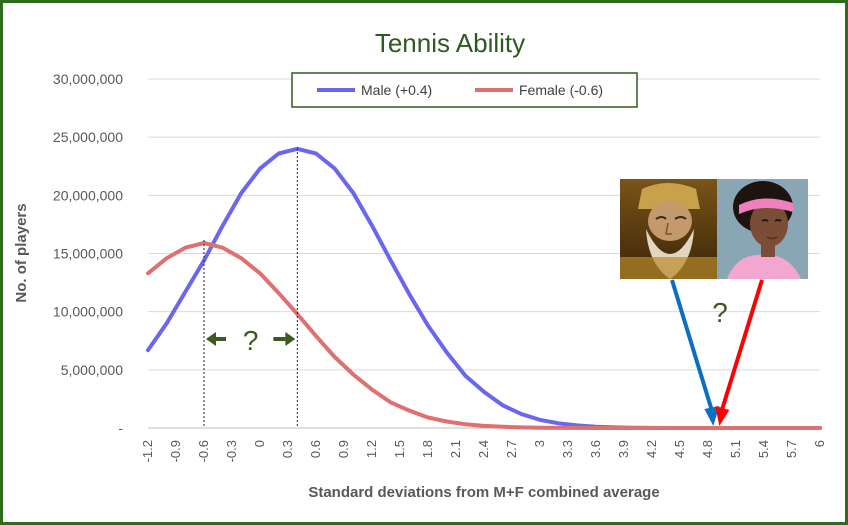  What do you see at coordinates (147, 451) in the screenshot?
I see `x-tick-label: -1.2` at bounding box center [147, 451].